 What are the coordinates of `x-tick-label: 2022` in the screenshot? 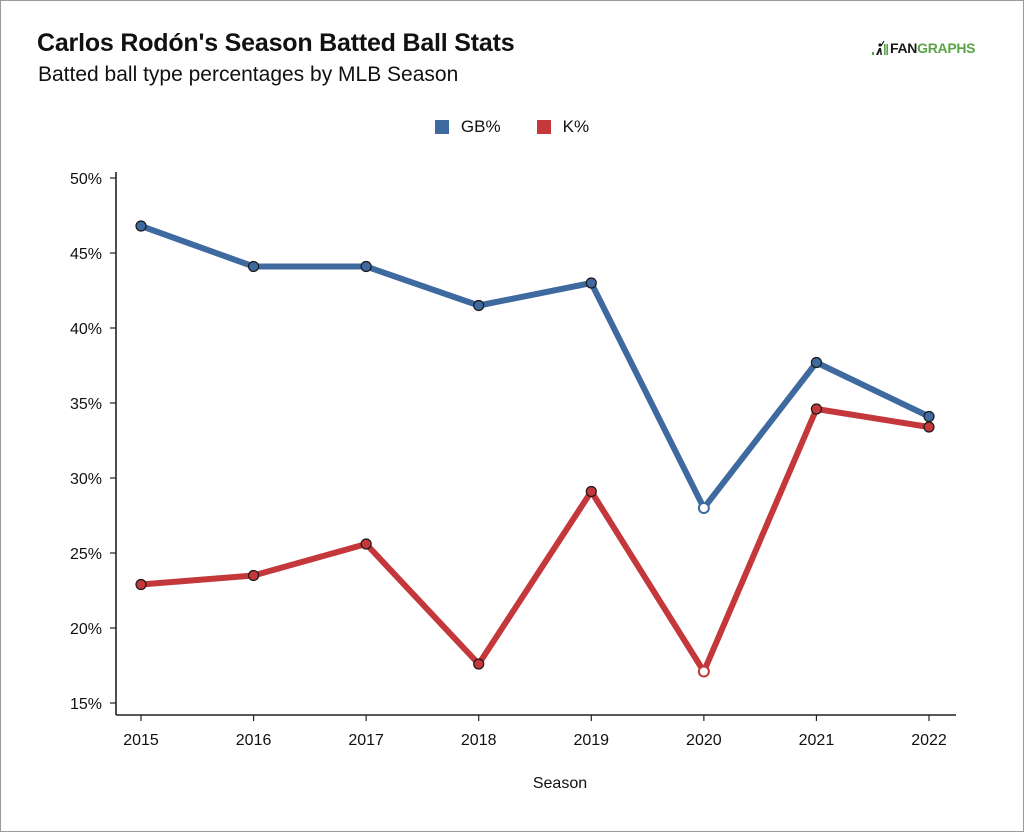 It's located at (929, 740).